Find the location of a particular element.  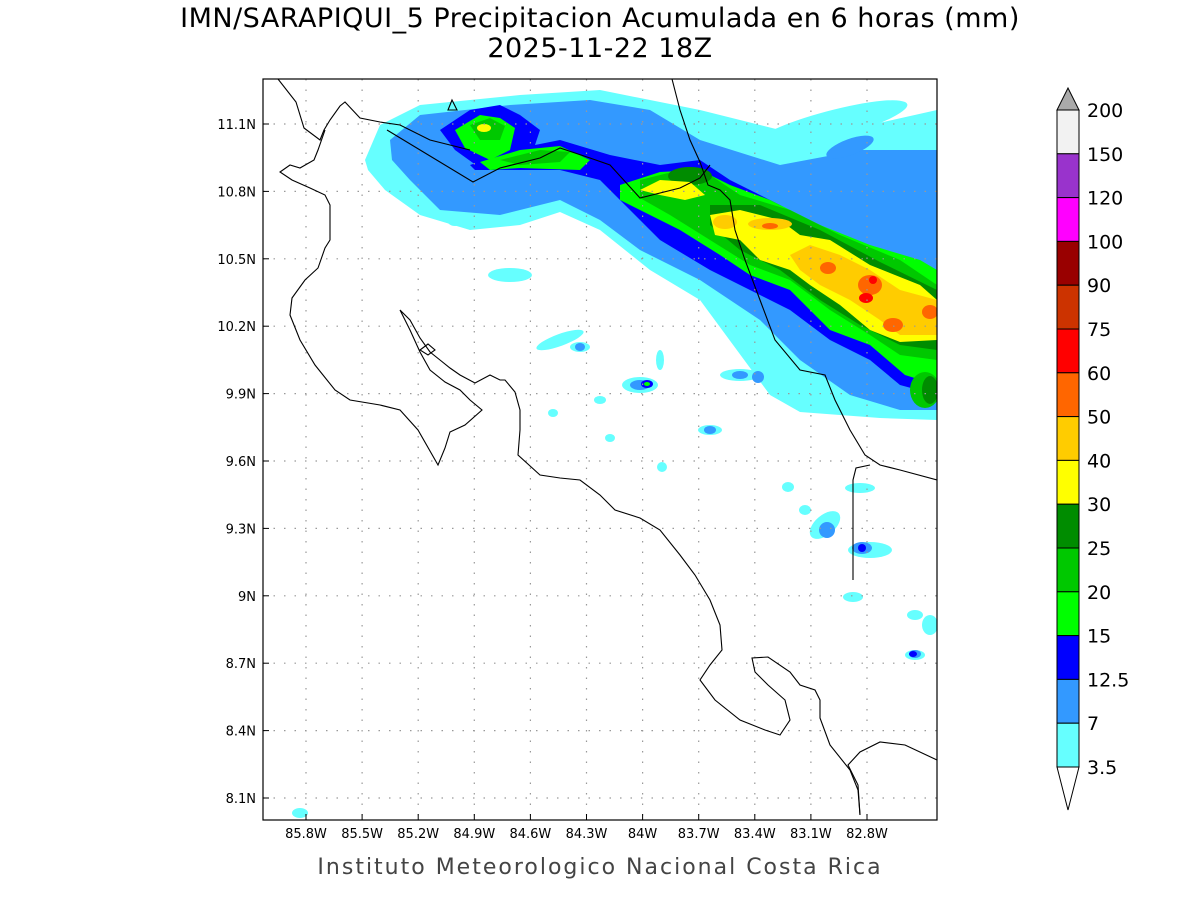

lat-tick-label: 10.8N is located at coordinates (236, 192).